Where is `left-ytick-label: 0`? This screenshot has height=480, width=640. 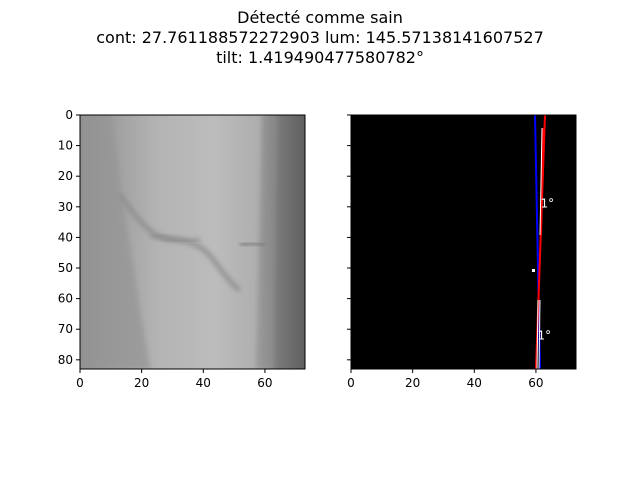
left-ytick-label: 0 is located at coordinates (69, 115).